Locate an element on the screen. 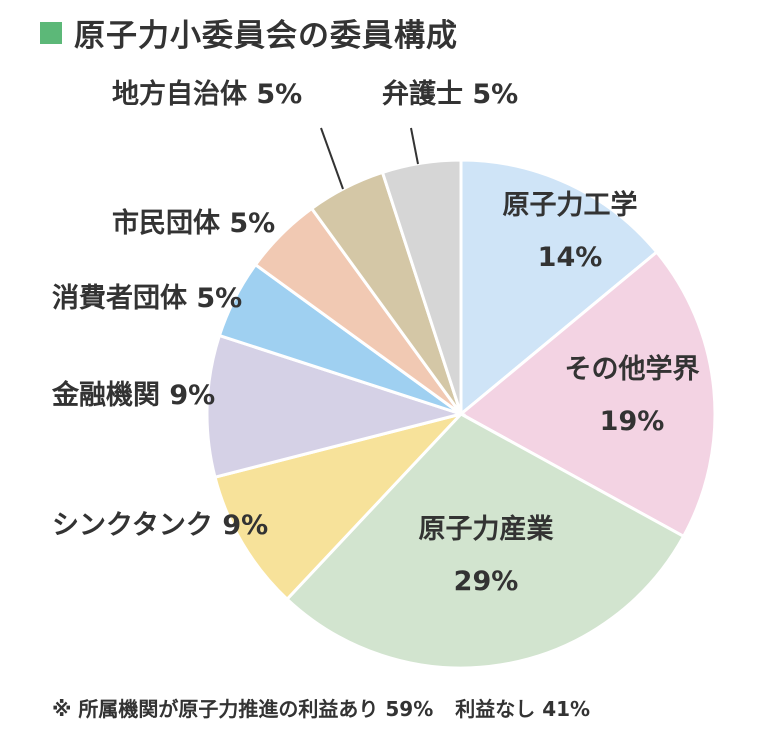 The width and height of the screenshot is (768, 748). slice-label: 原子力工学 is located at coordinates (570, 205).